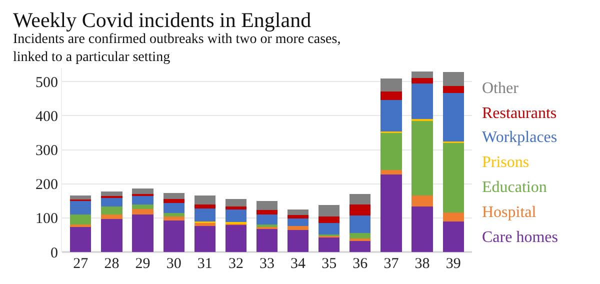  I want to click on x-tick-label: 35, so click(329, 264).